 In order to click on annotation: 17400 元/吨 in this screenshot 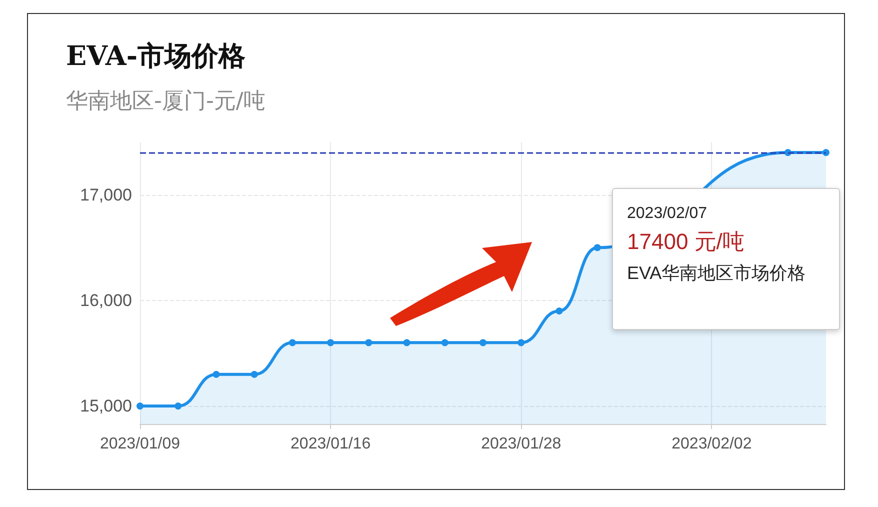, I will do `click(686, 242)`.